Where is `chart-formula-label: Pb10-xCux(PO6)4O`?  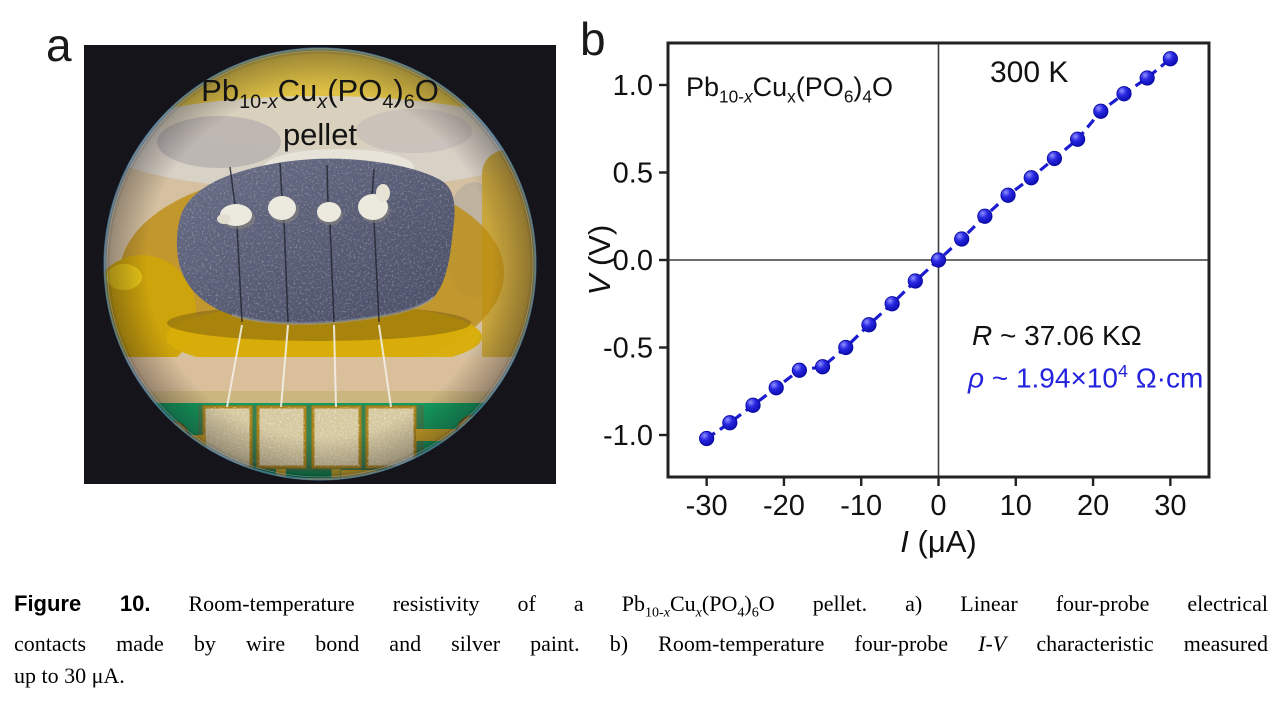 chart-formula-label: Pb10-xCux(PO6)4O is located at coordinates (790, 89).